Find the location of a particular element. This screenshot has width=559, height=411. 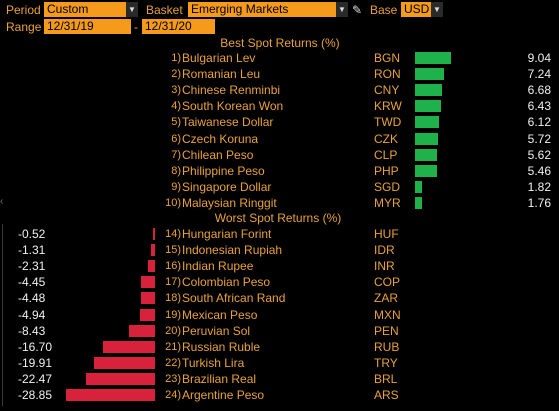

table-row: -4.45 17Colombian Peso COP is located at coordinates (279, 282).